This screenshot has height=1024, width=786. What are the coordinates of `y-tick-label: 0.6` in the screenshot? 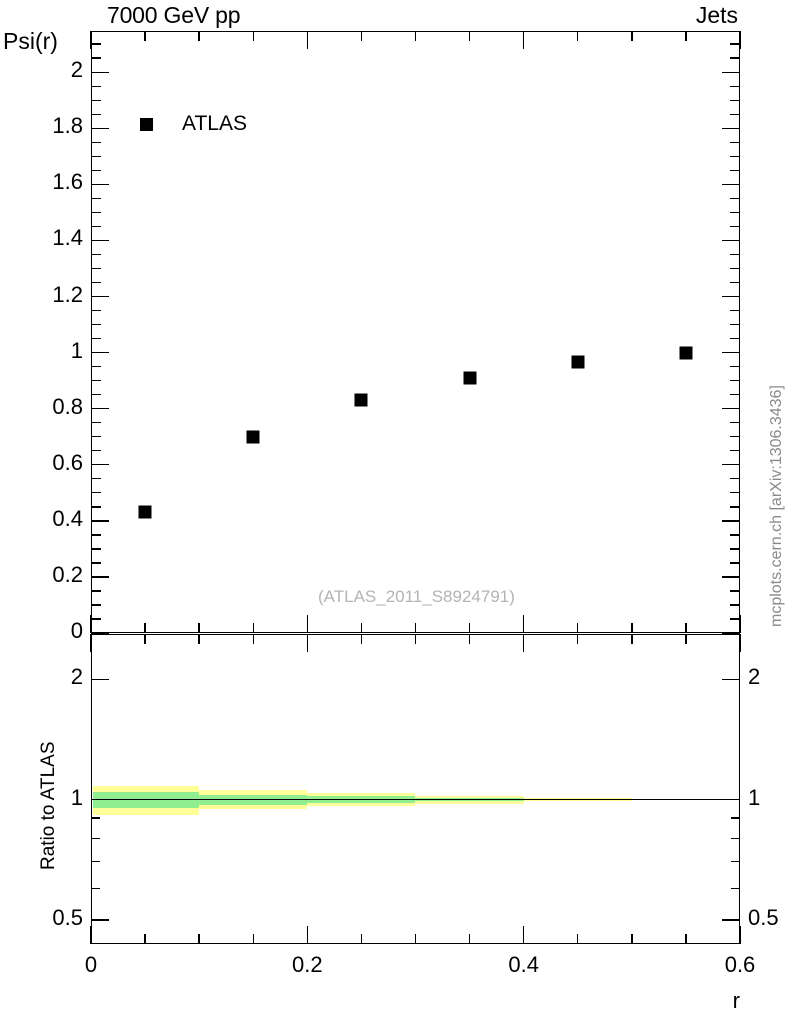 It's located at (67, 462).